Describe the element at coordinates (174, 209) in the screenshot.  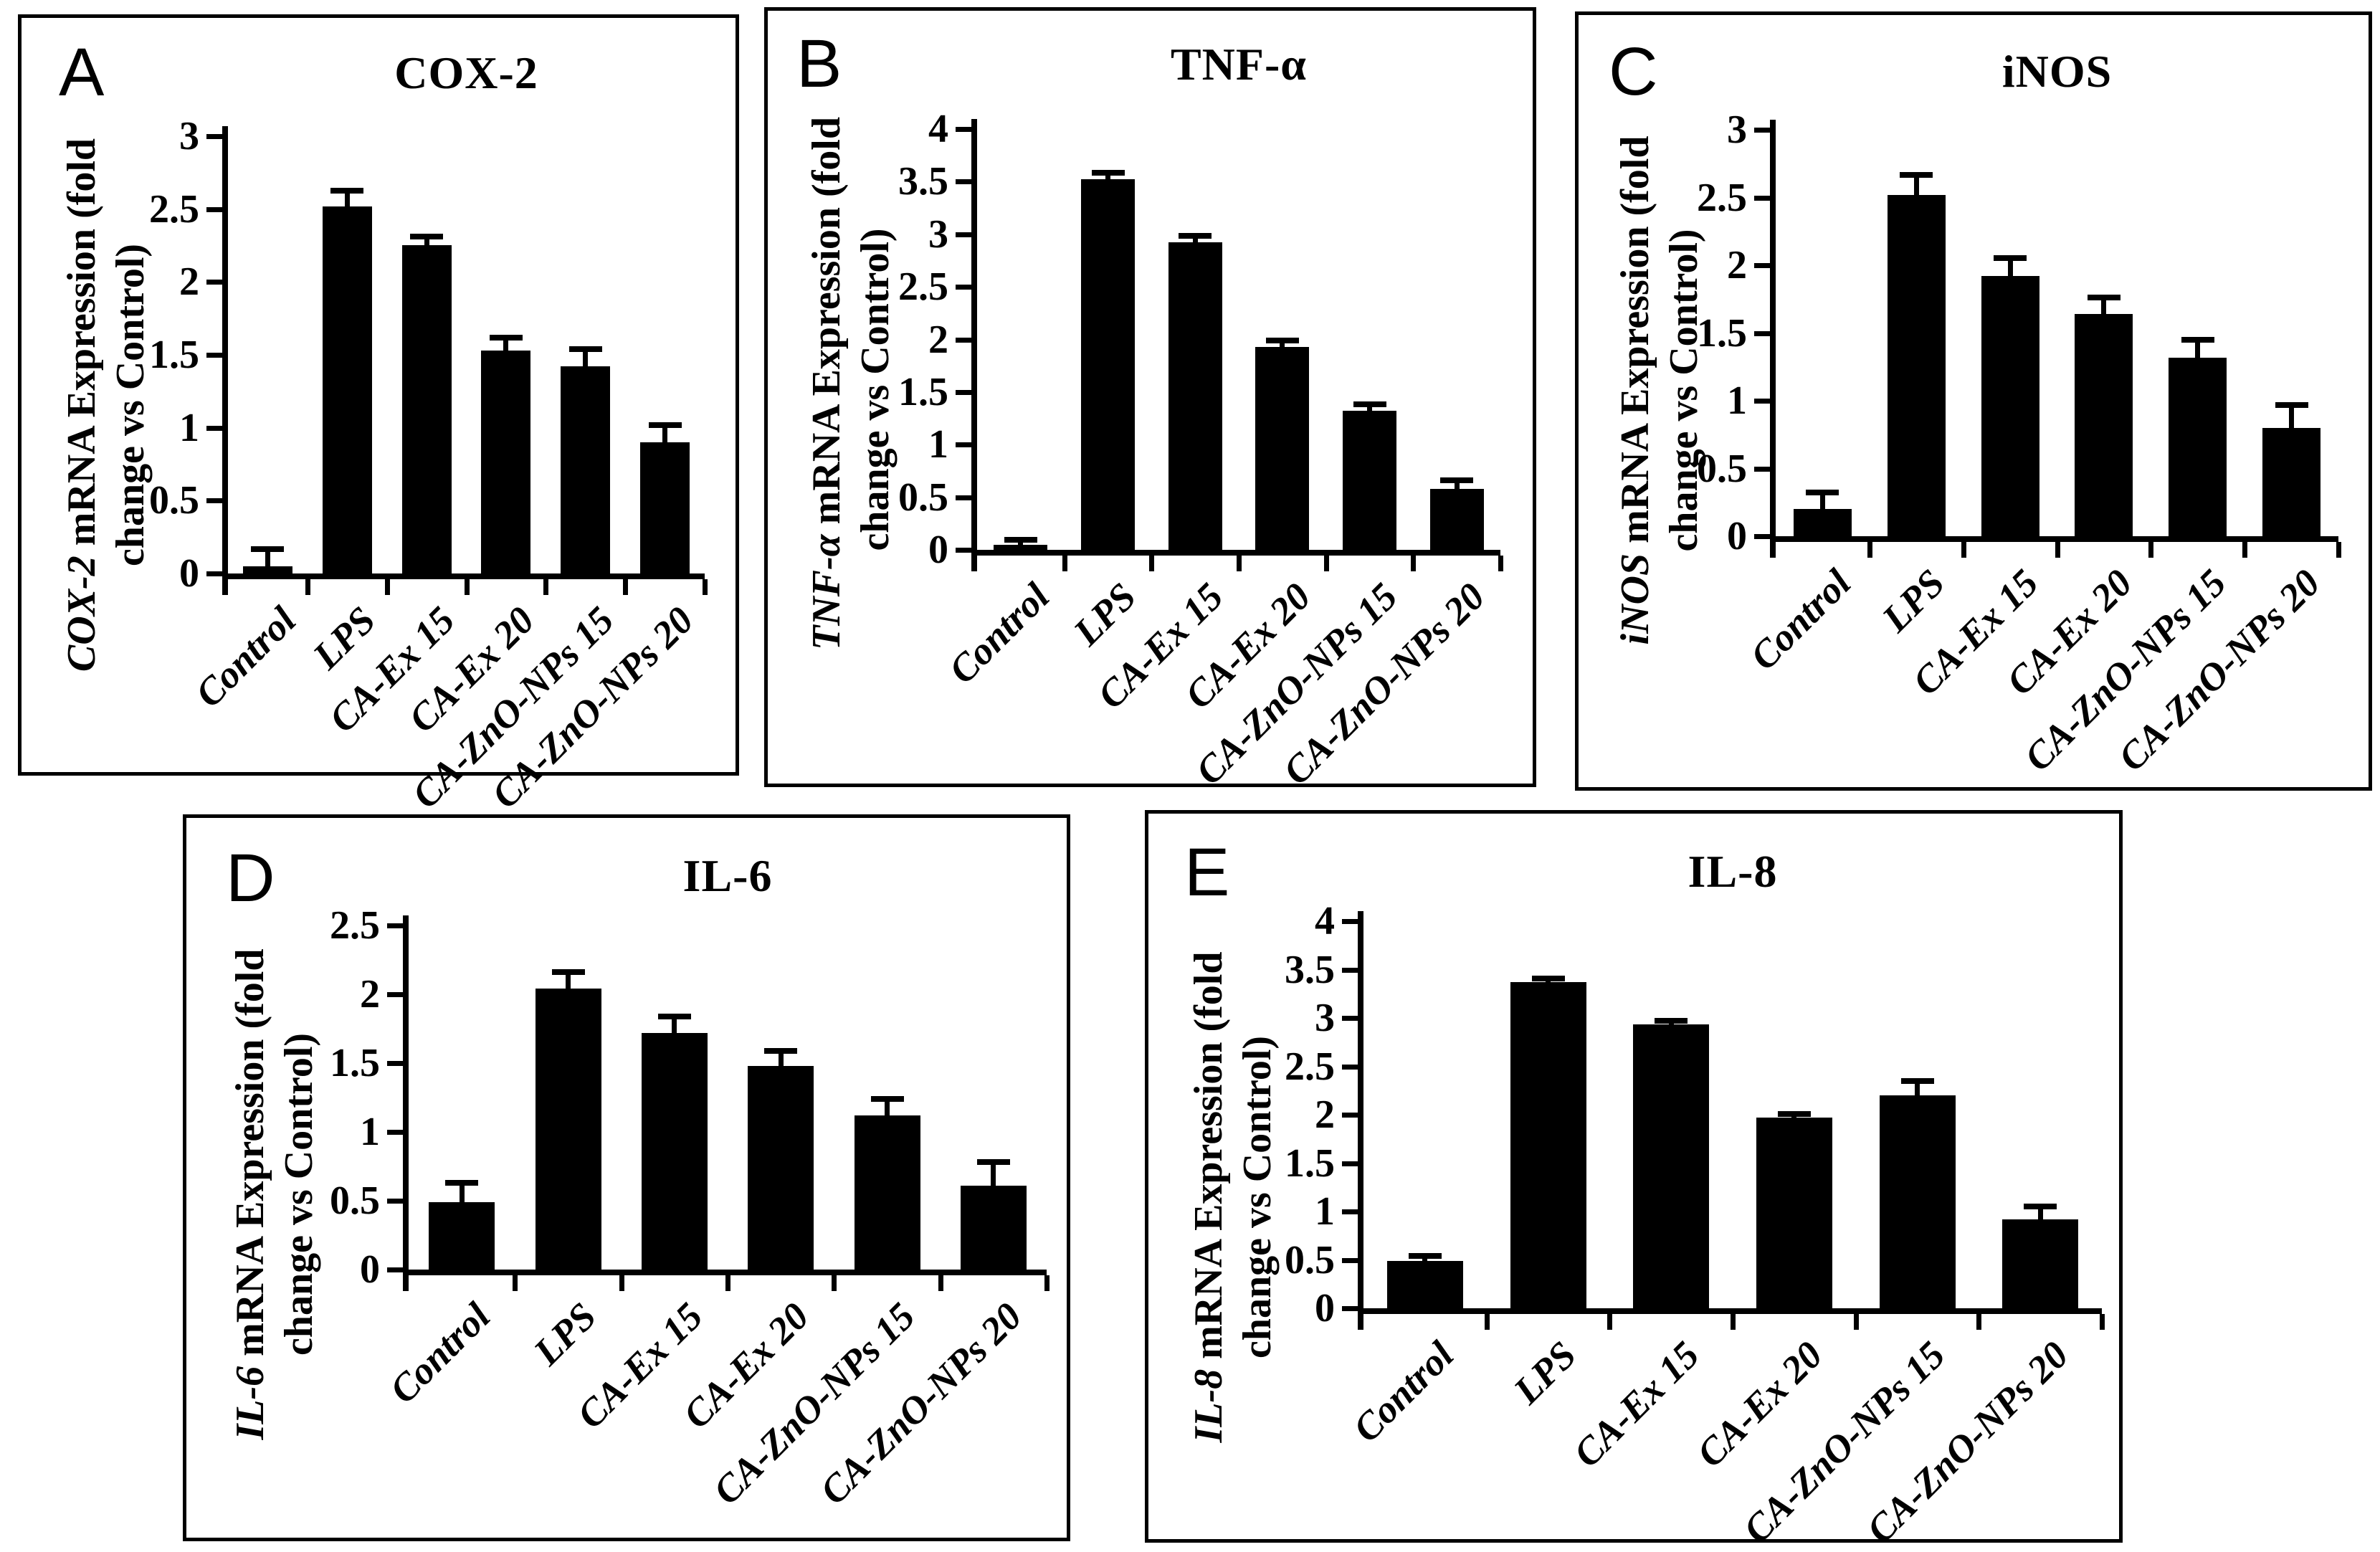
I see `y-tick-label: 2.5` at that location.